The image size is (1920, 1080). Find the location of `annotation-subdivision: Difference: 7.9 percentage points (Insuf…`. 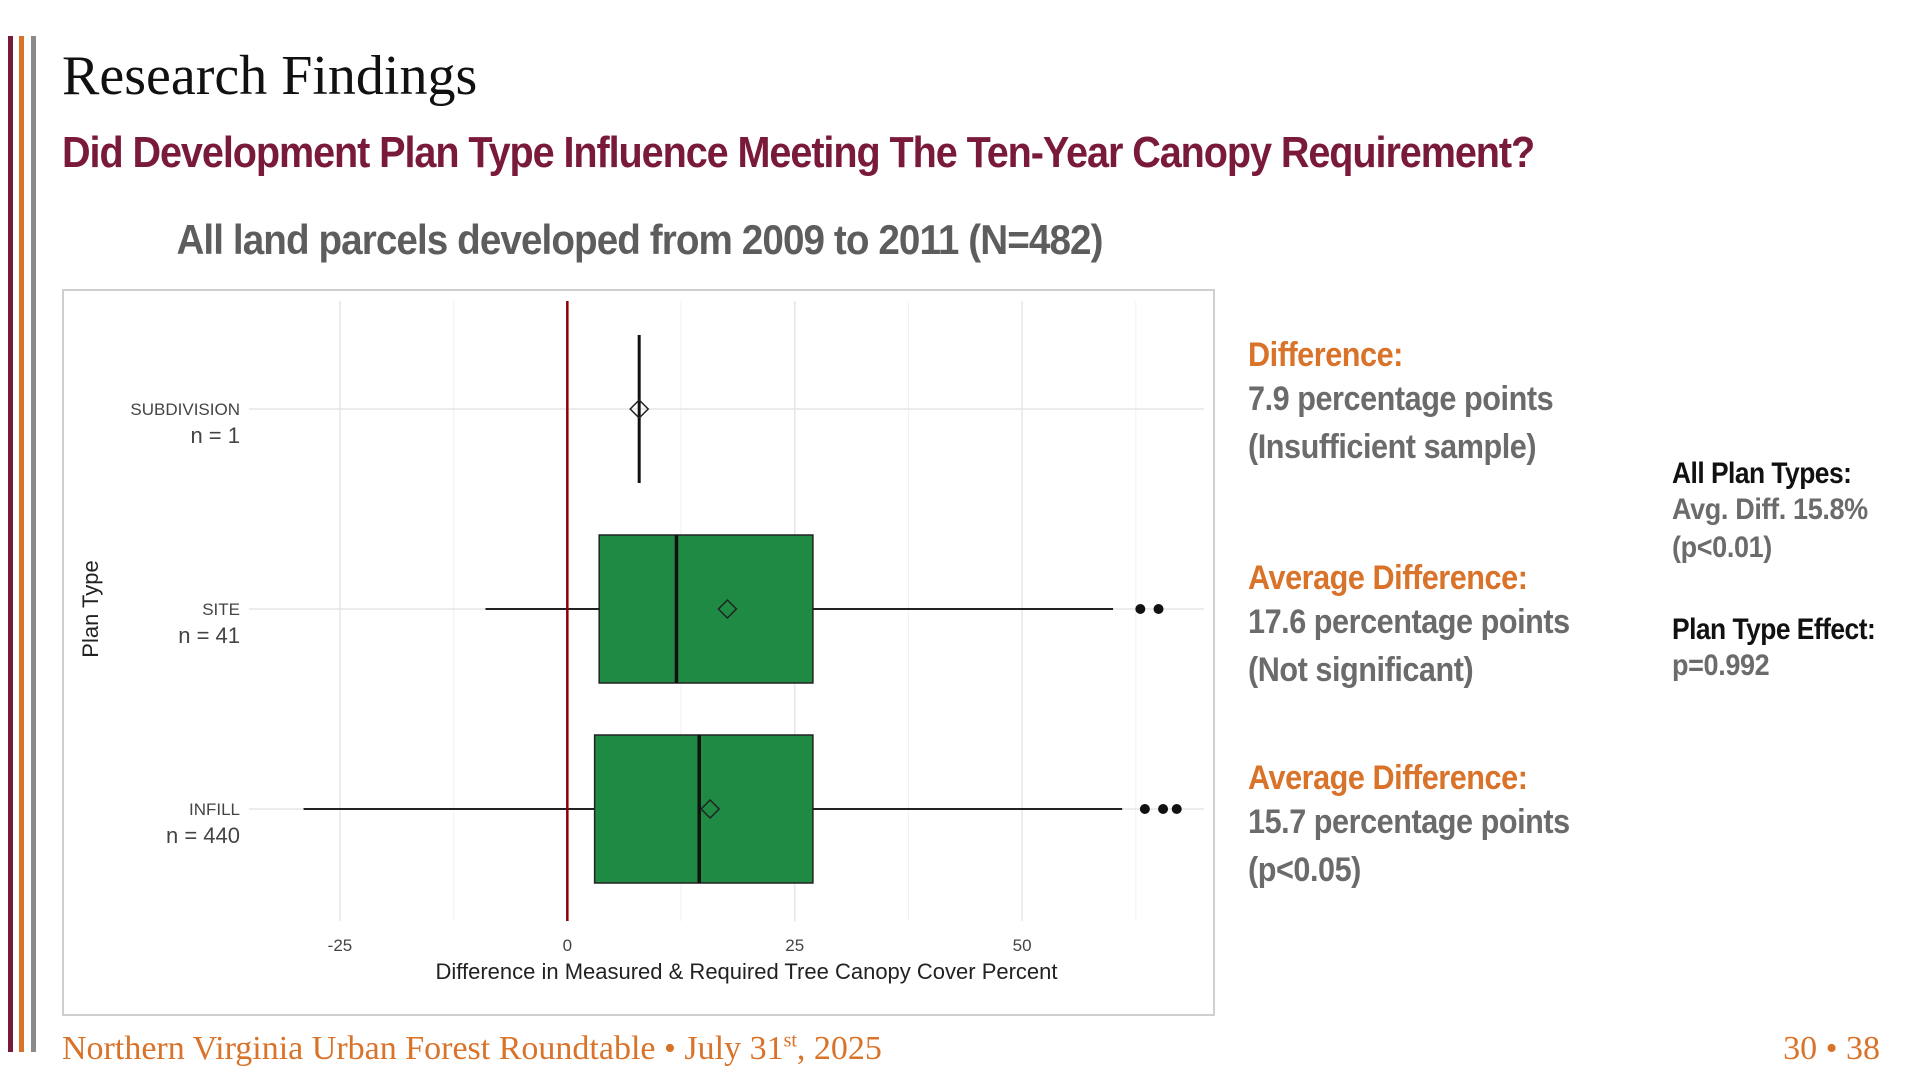

annotation-subdivision: Difference: 7.9 percentage points (Insuf… is located at coordinates (1417, 403).